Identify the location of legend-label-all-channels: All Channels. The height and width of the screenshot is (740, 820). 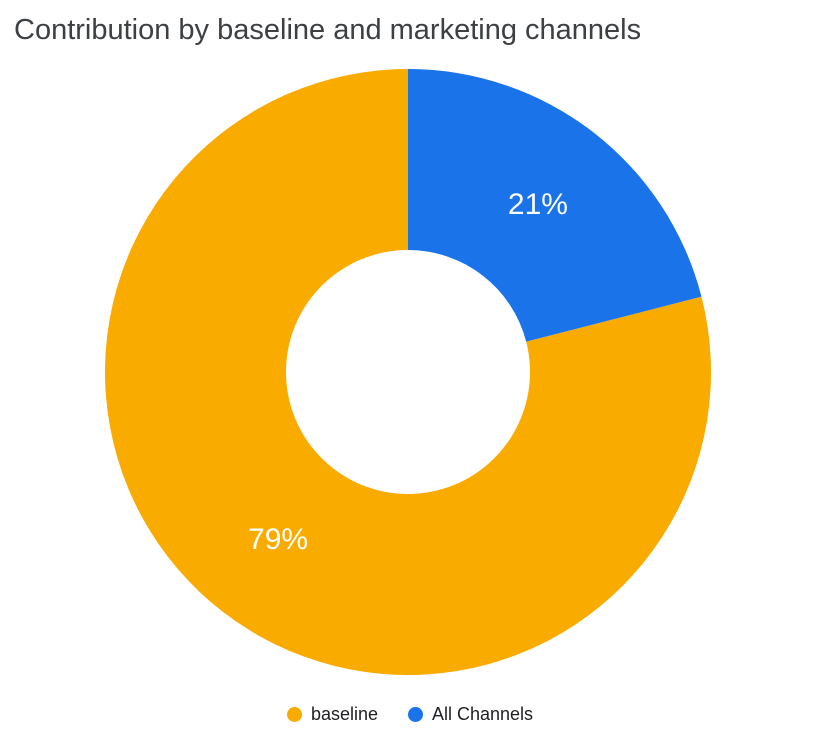
(483, 713).